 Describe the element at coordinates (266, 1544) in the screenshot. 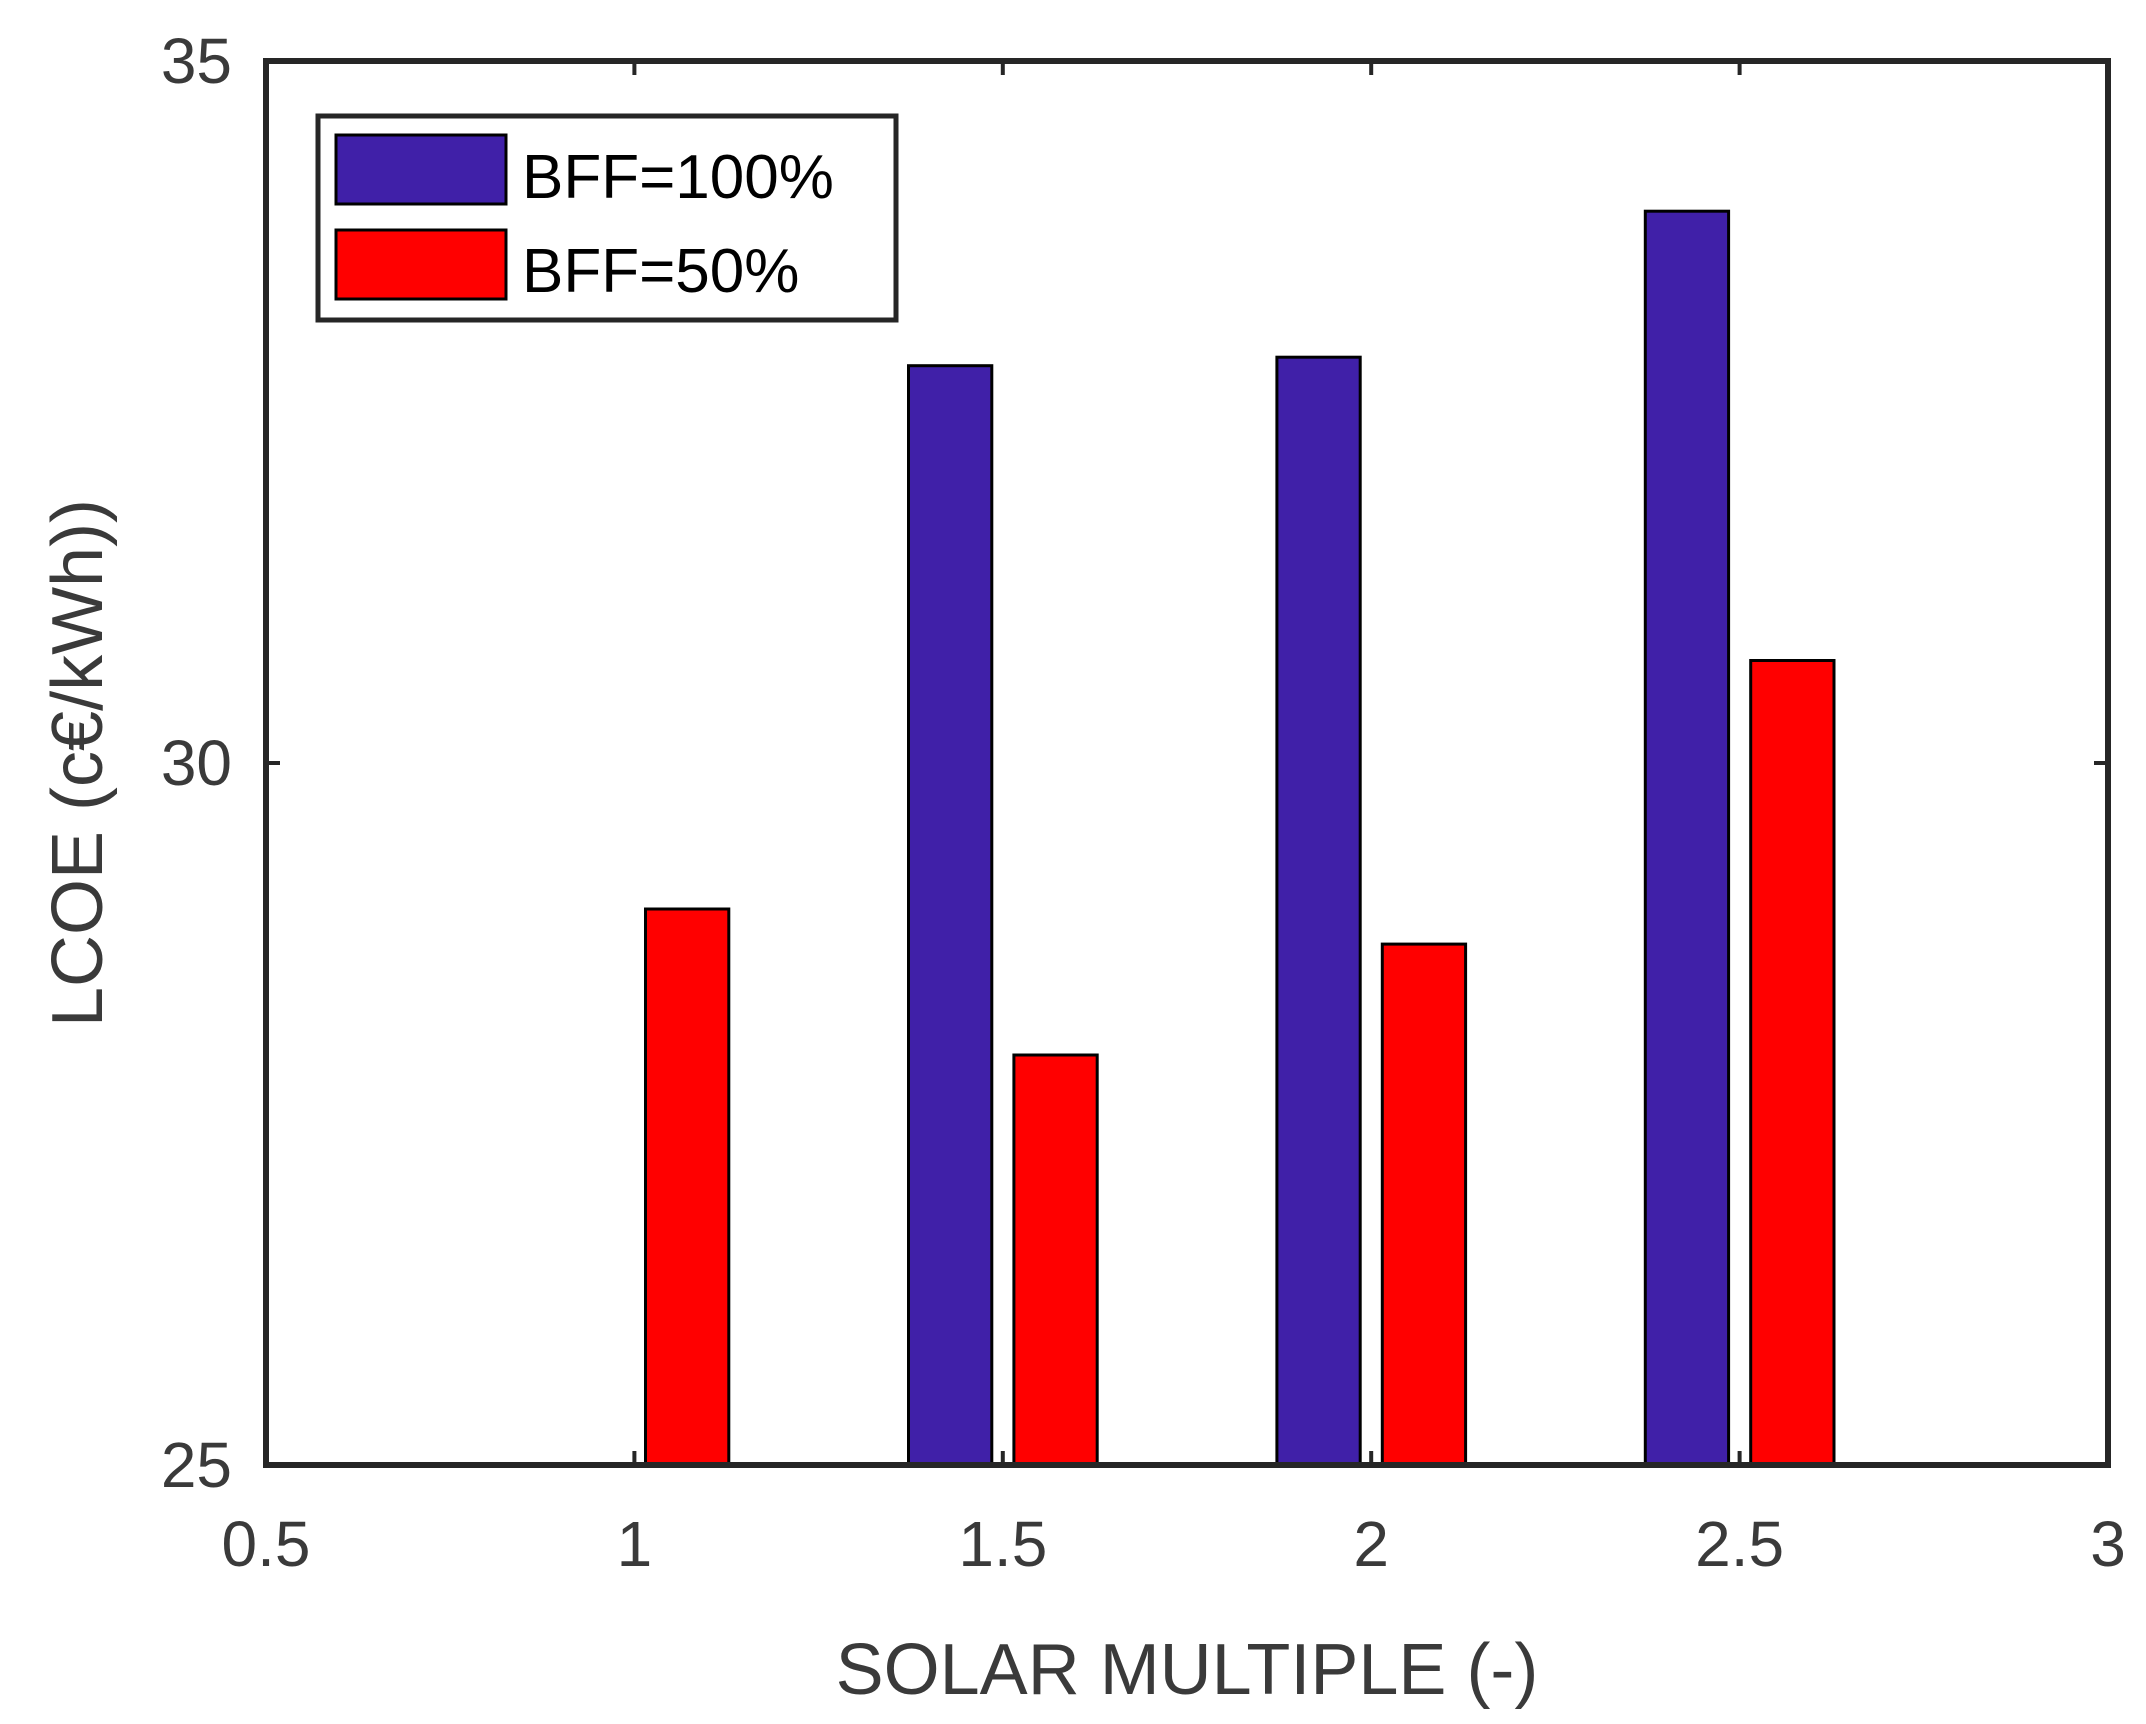

I see `x-tick-label: 0.5` at that location.